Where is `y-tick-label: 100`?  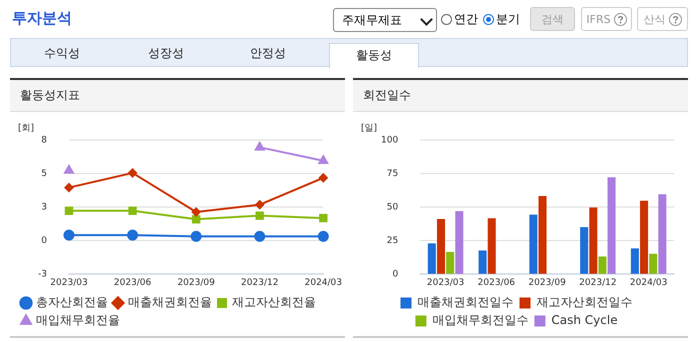
y-tick-label: 100 is located at coordinates (389, 140).